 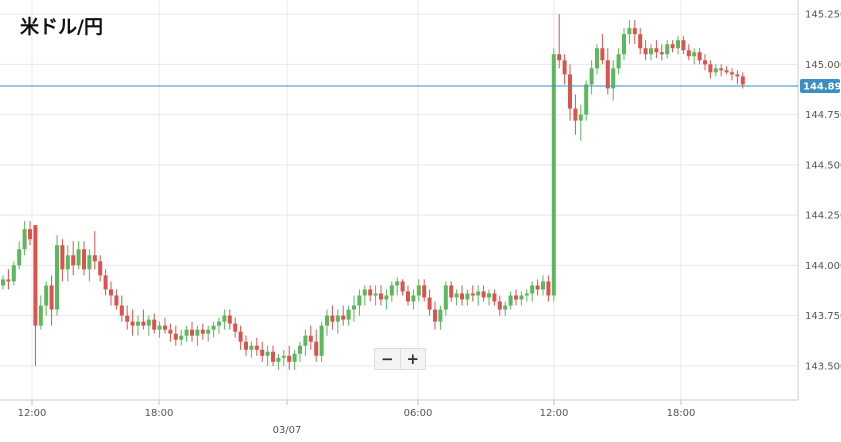 What do you see at coordinates (681, 413) in the screenshot?
I see `x-tick-label: 18:00` at bounding box center [681, 413].